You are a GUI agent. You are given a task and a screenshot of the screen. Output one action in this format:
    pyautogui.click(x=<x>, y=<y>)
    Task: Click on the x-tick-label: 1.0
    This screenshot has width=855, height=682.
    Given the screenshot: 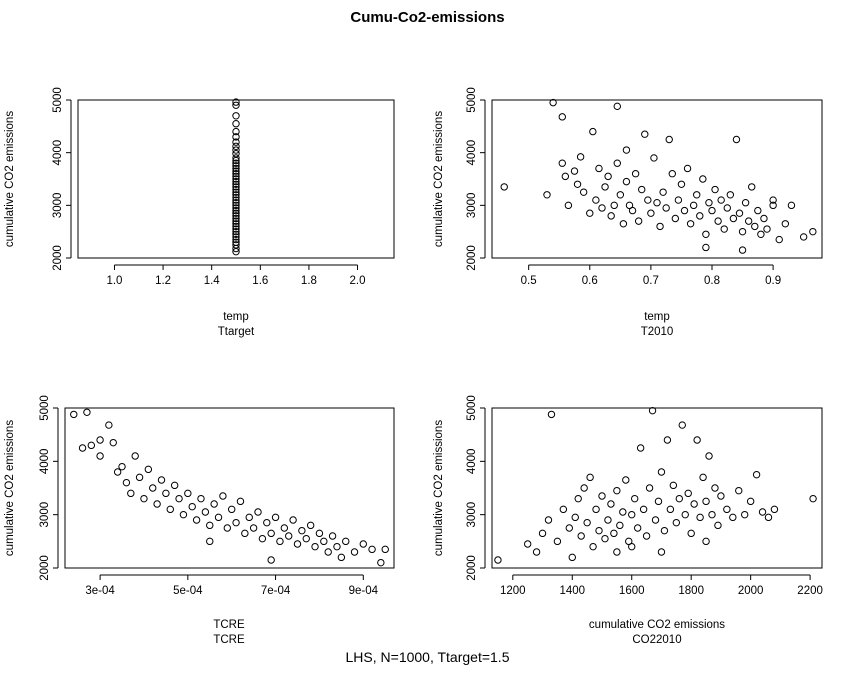 What is the action you would take?
    pyautogui.click(x=114, y=281)
    